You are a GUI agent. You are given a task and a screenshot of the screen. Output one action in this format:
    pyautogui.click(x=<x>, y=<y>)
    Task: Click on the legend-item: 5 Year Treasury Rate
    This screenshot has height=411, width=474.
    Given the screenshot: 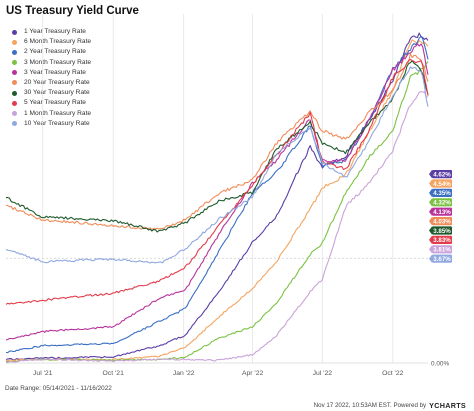 What is the action you would take?
    pyautogui.click(x=51, y=103)
    